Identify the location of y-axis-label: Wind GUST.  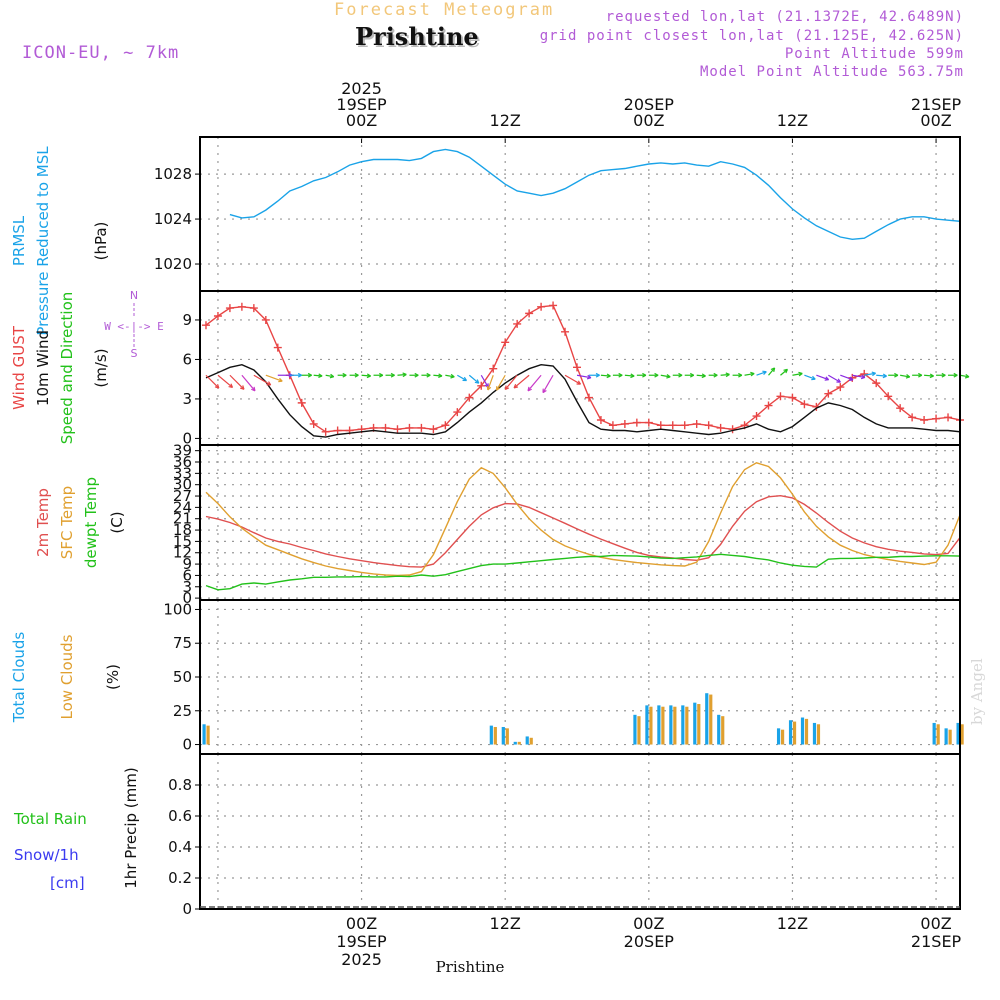
(19, 367).